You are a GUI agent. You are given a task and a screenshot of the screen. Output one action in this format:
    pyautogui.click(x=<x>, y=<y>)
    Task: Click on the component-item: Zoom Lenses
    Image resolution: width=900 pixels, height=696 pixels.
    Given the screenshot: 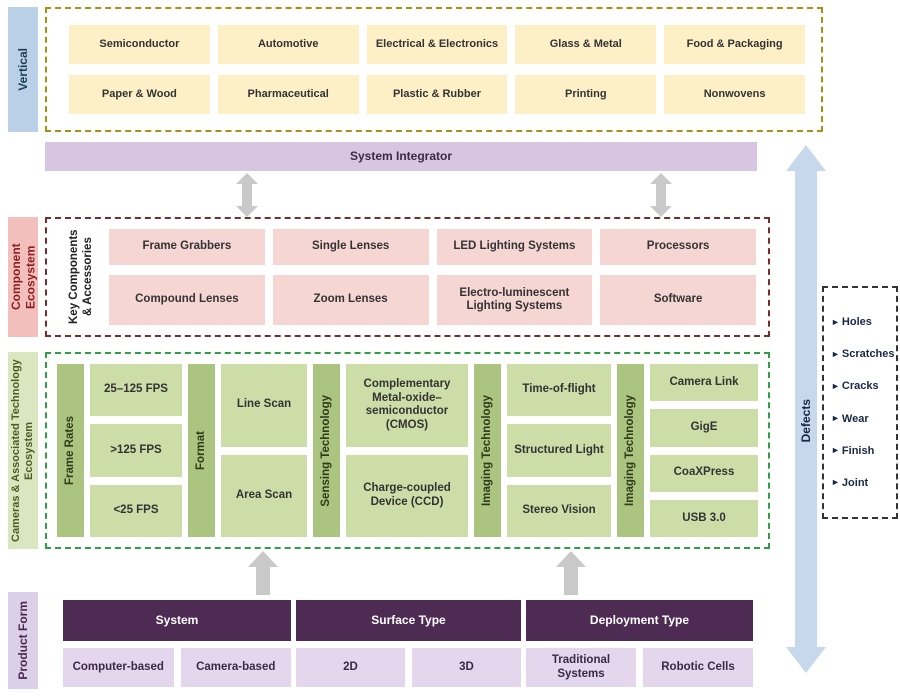 What is the action you would take?
    pyautogui.click(x=350, y=300)
    